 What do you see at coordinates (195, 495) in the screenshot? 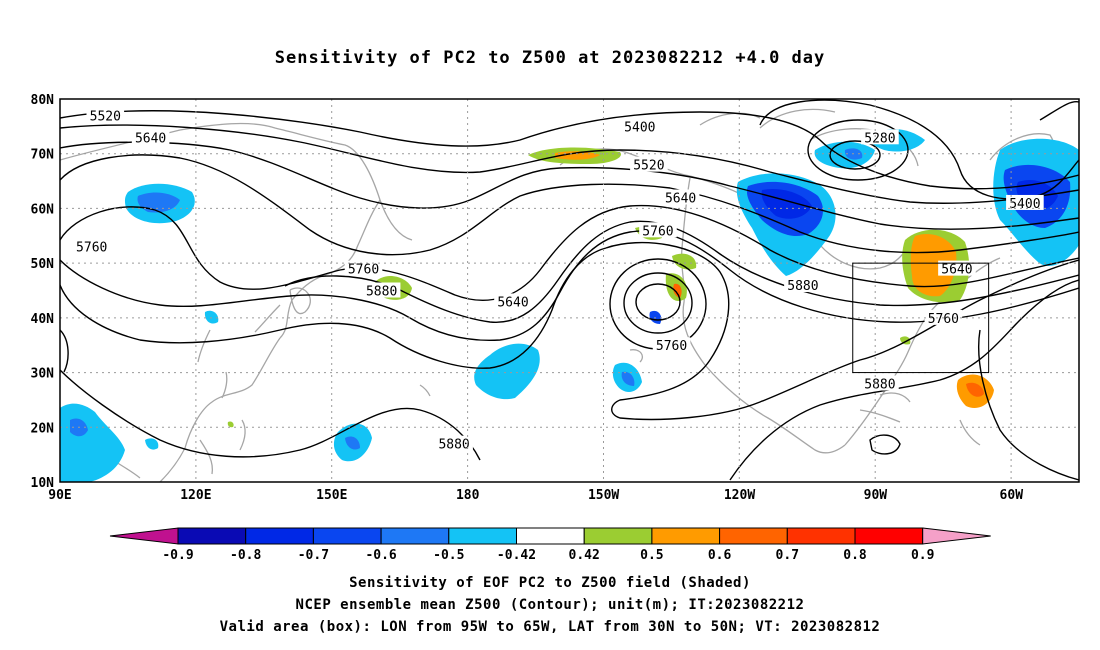
I see `lon-label: 120E` at bounding box center [195, 495].